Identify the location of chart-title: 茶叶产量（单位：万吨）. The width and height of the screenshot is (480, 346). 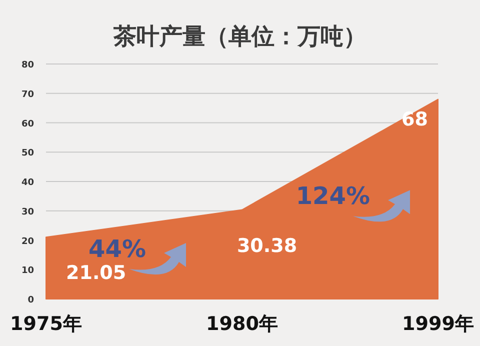
(239, 37).